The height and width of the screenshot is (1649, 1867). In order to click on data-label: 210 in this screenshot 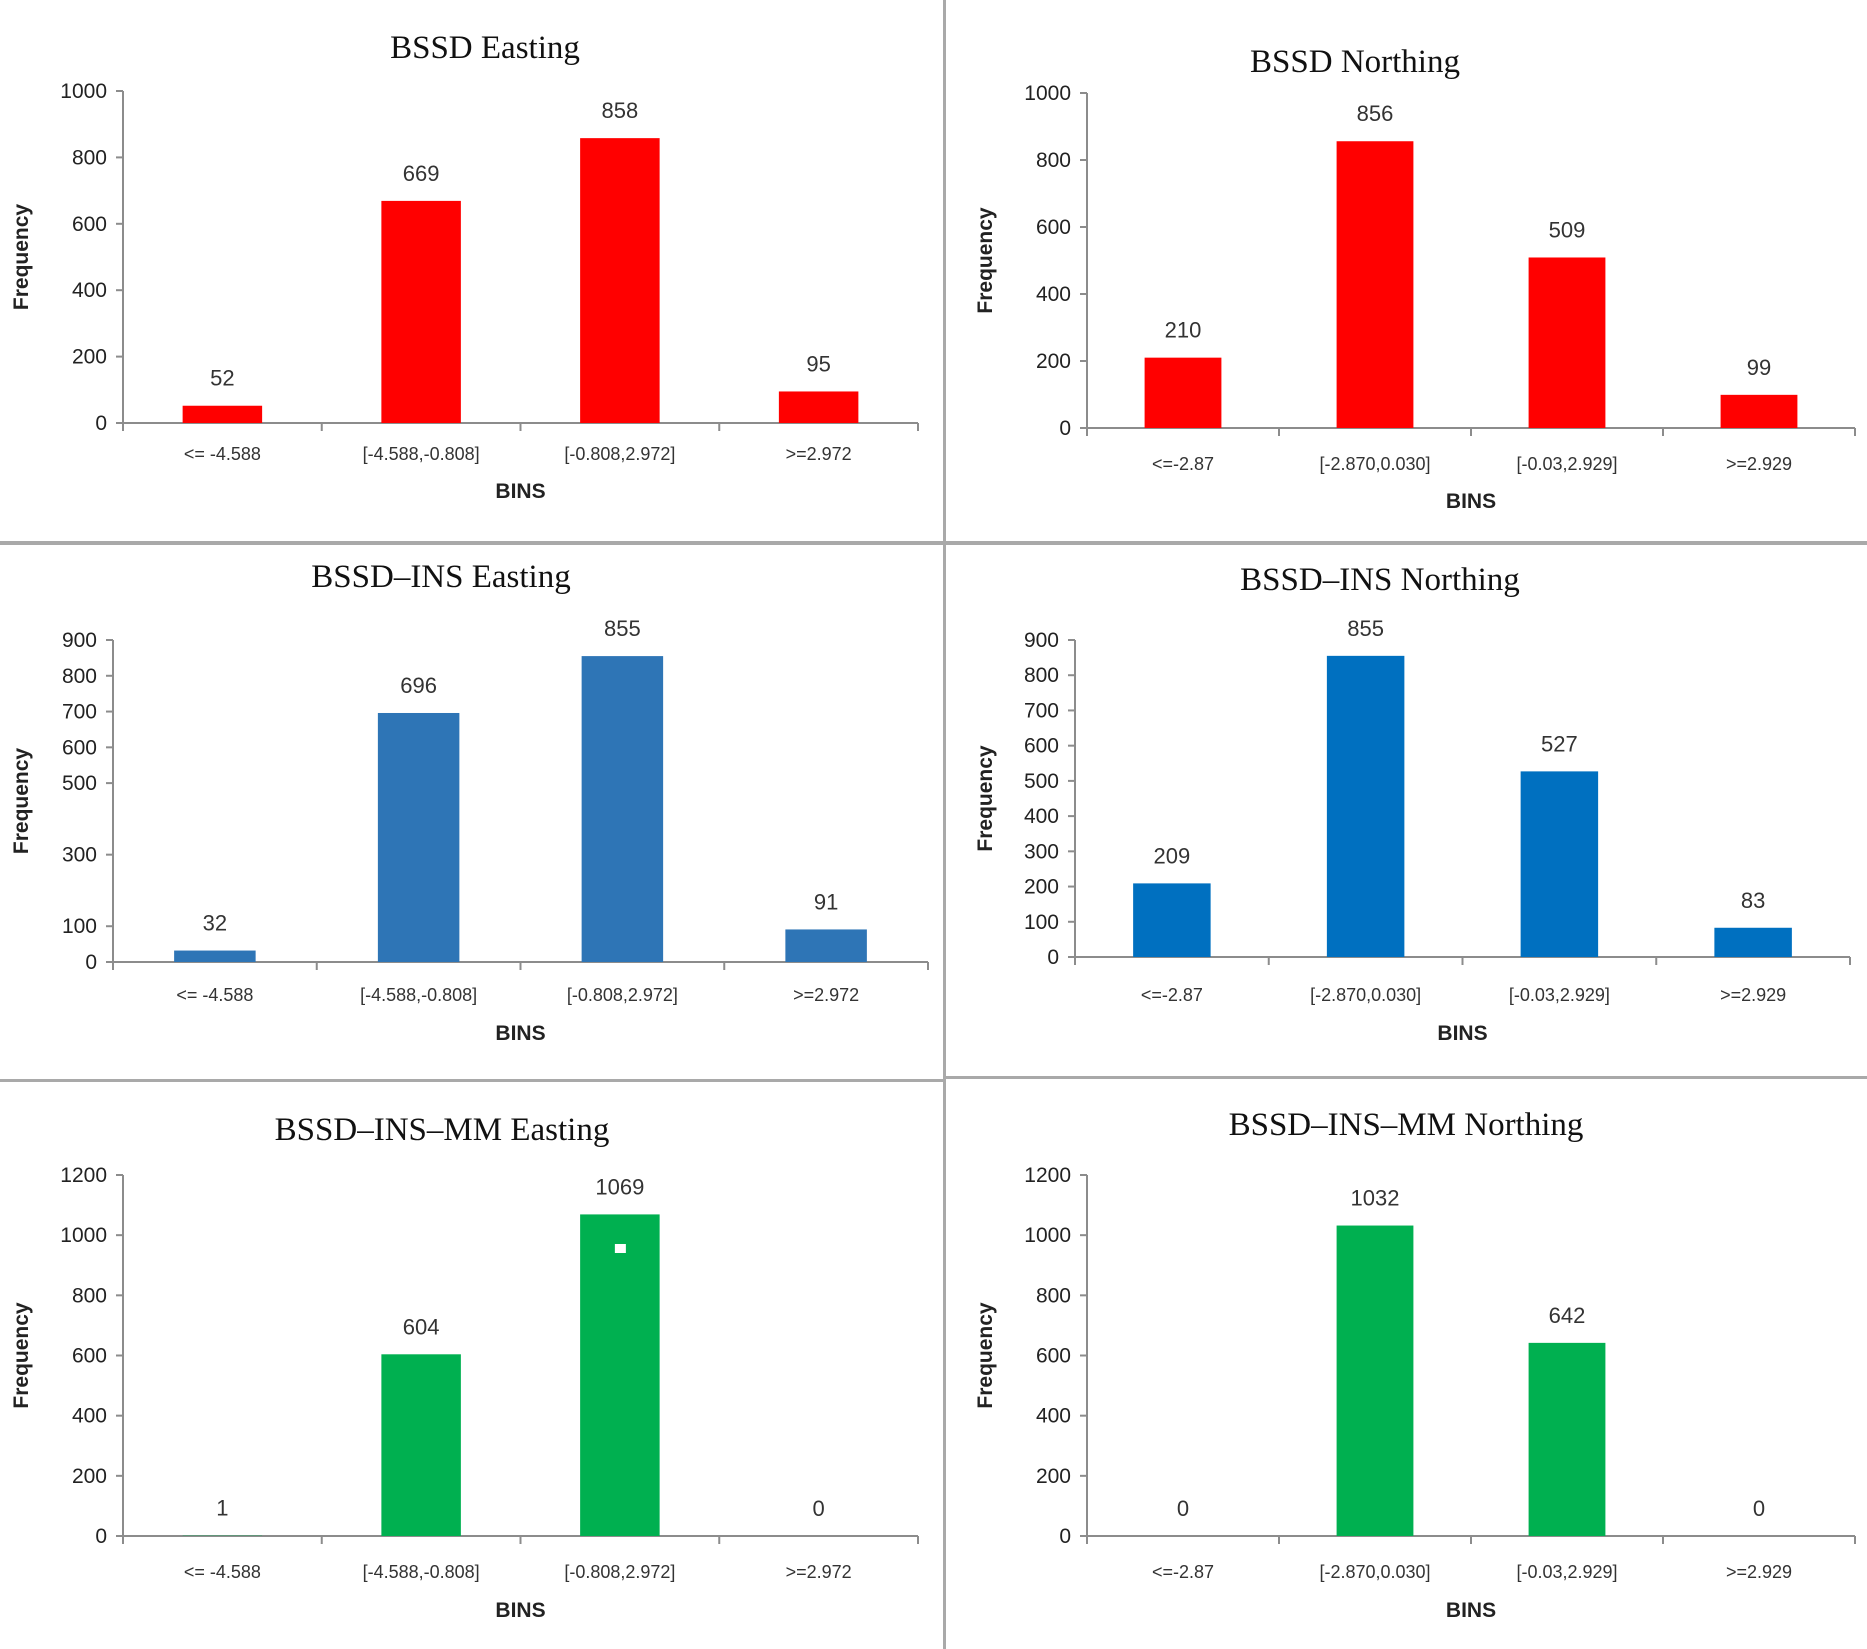, I will do `click(1183, 330)`.